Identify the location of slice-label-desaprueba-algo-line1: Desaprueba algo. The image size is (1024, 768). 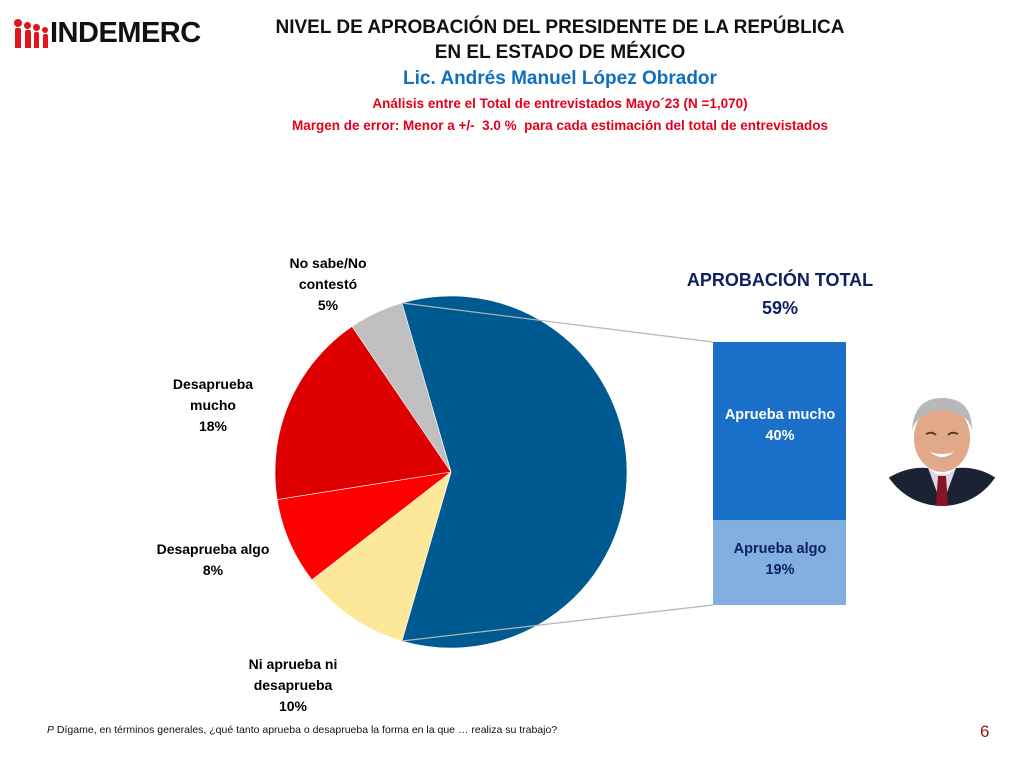
(213, 549).